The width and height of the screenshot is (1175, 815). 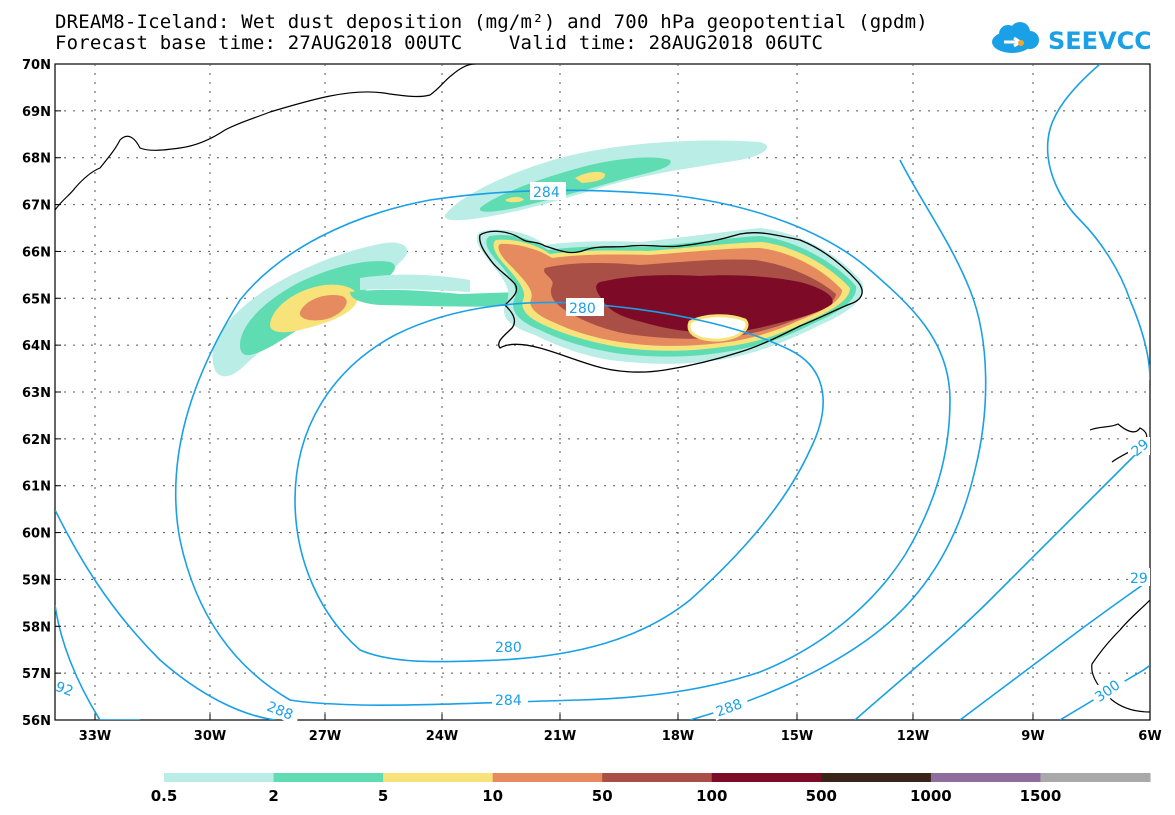 What do you see at coordinates (560, 736) in the screenshot?
I see `lon-label: 21W` at bounding box center [560, 736].